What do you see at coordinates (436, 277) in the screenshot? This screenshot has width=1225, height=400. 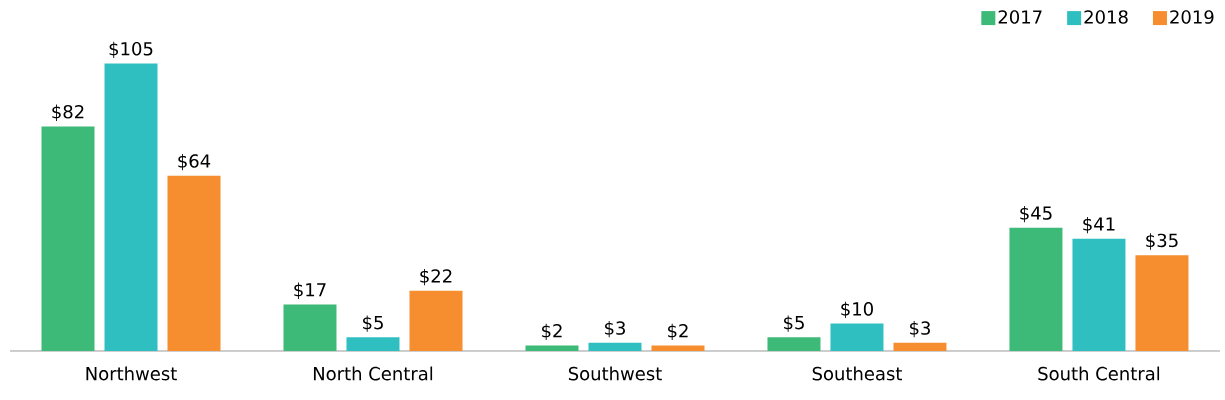 I see `data-label: $22` at bounding box center [436, 277].